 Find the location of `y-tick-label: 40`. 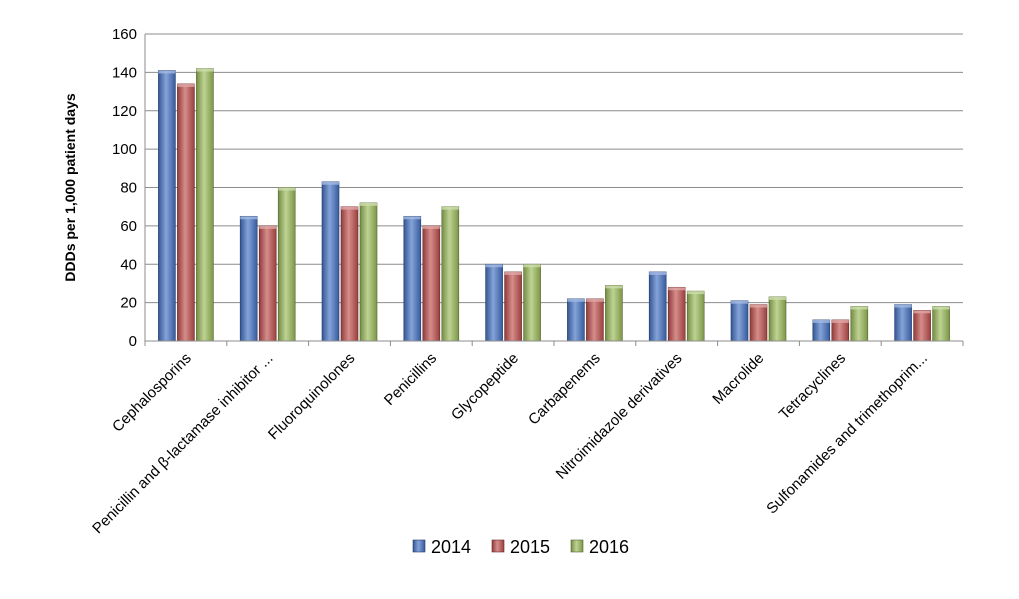

y-tick-label: 40 is located at coordinates (128, 264).